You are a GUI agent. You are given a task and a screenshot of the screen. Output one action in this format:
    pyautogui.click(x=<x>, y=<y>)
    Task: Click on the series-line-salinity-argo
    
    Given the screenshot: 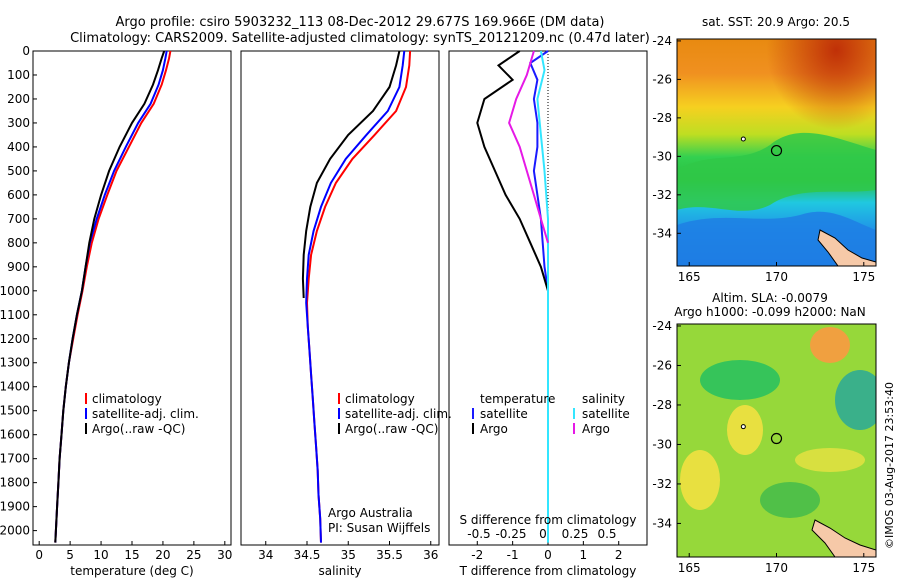 What is the action you would take?
    pyautogui.click(x=528, y=147)
    